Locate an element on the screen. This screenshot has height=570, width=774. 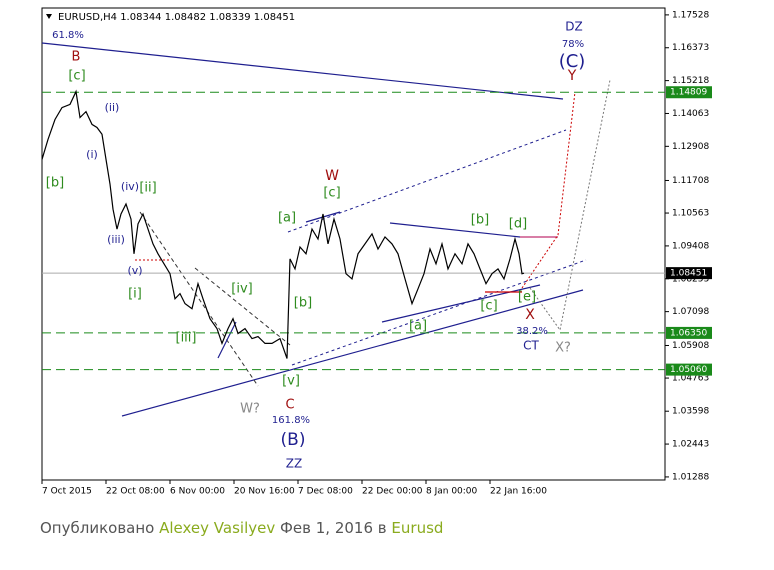
y-tick-label: 1.03598 is located at coordinates (690, 412).